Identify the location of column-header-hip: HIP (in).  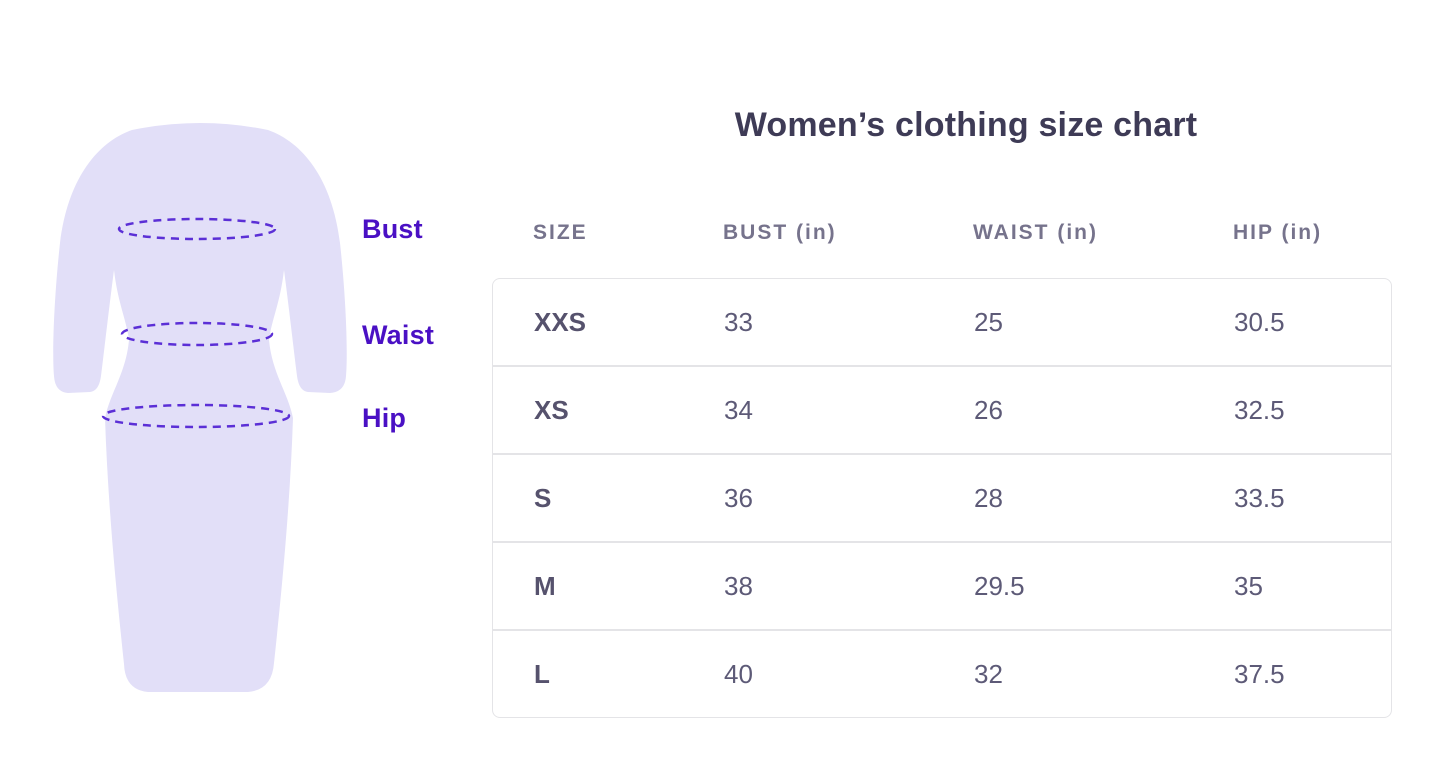
(1278, 232).